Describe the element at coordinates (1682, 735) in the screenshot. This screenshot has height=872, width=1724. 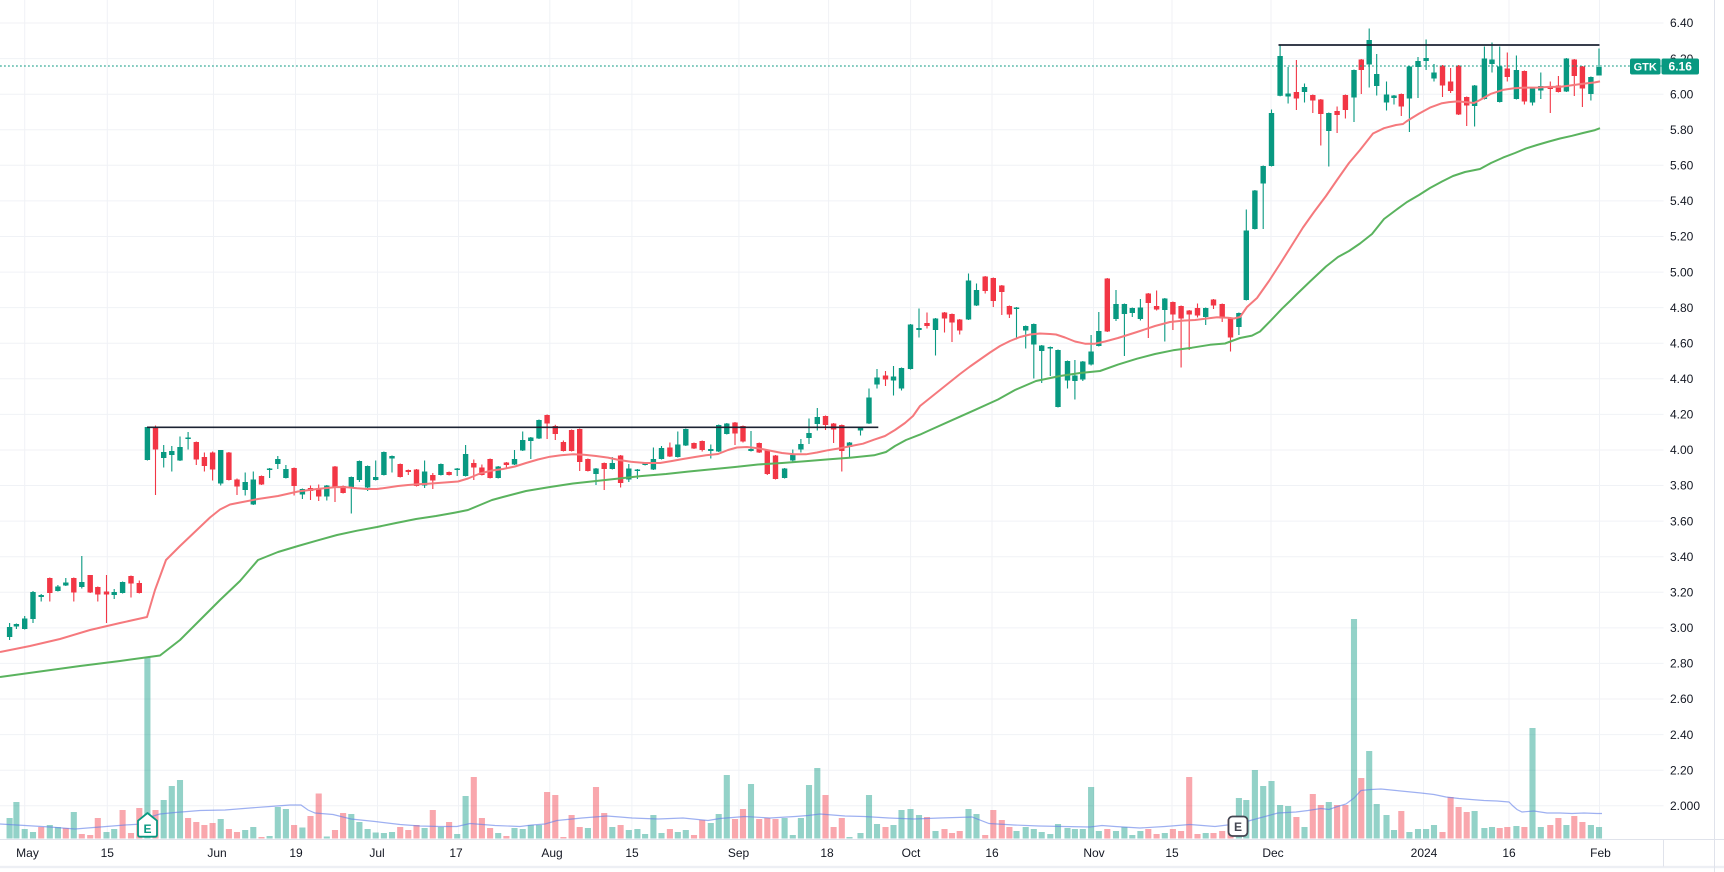
I see `svg-text: 2.40` at that location.